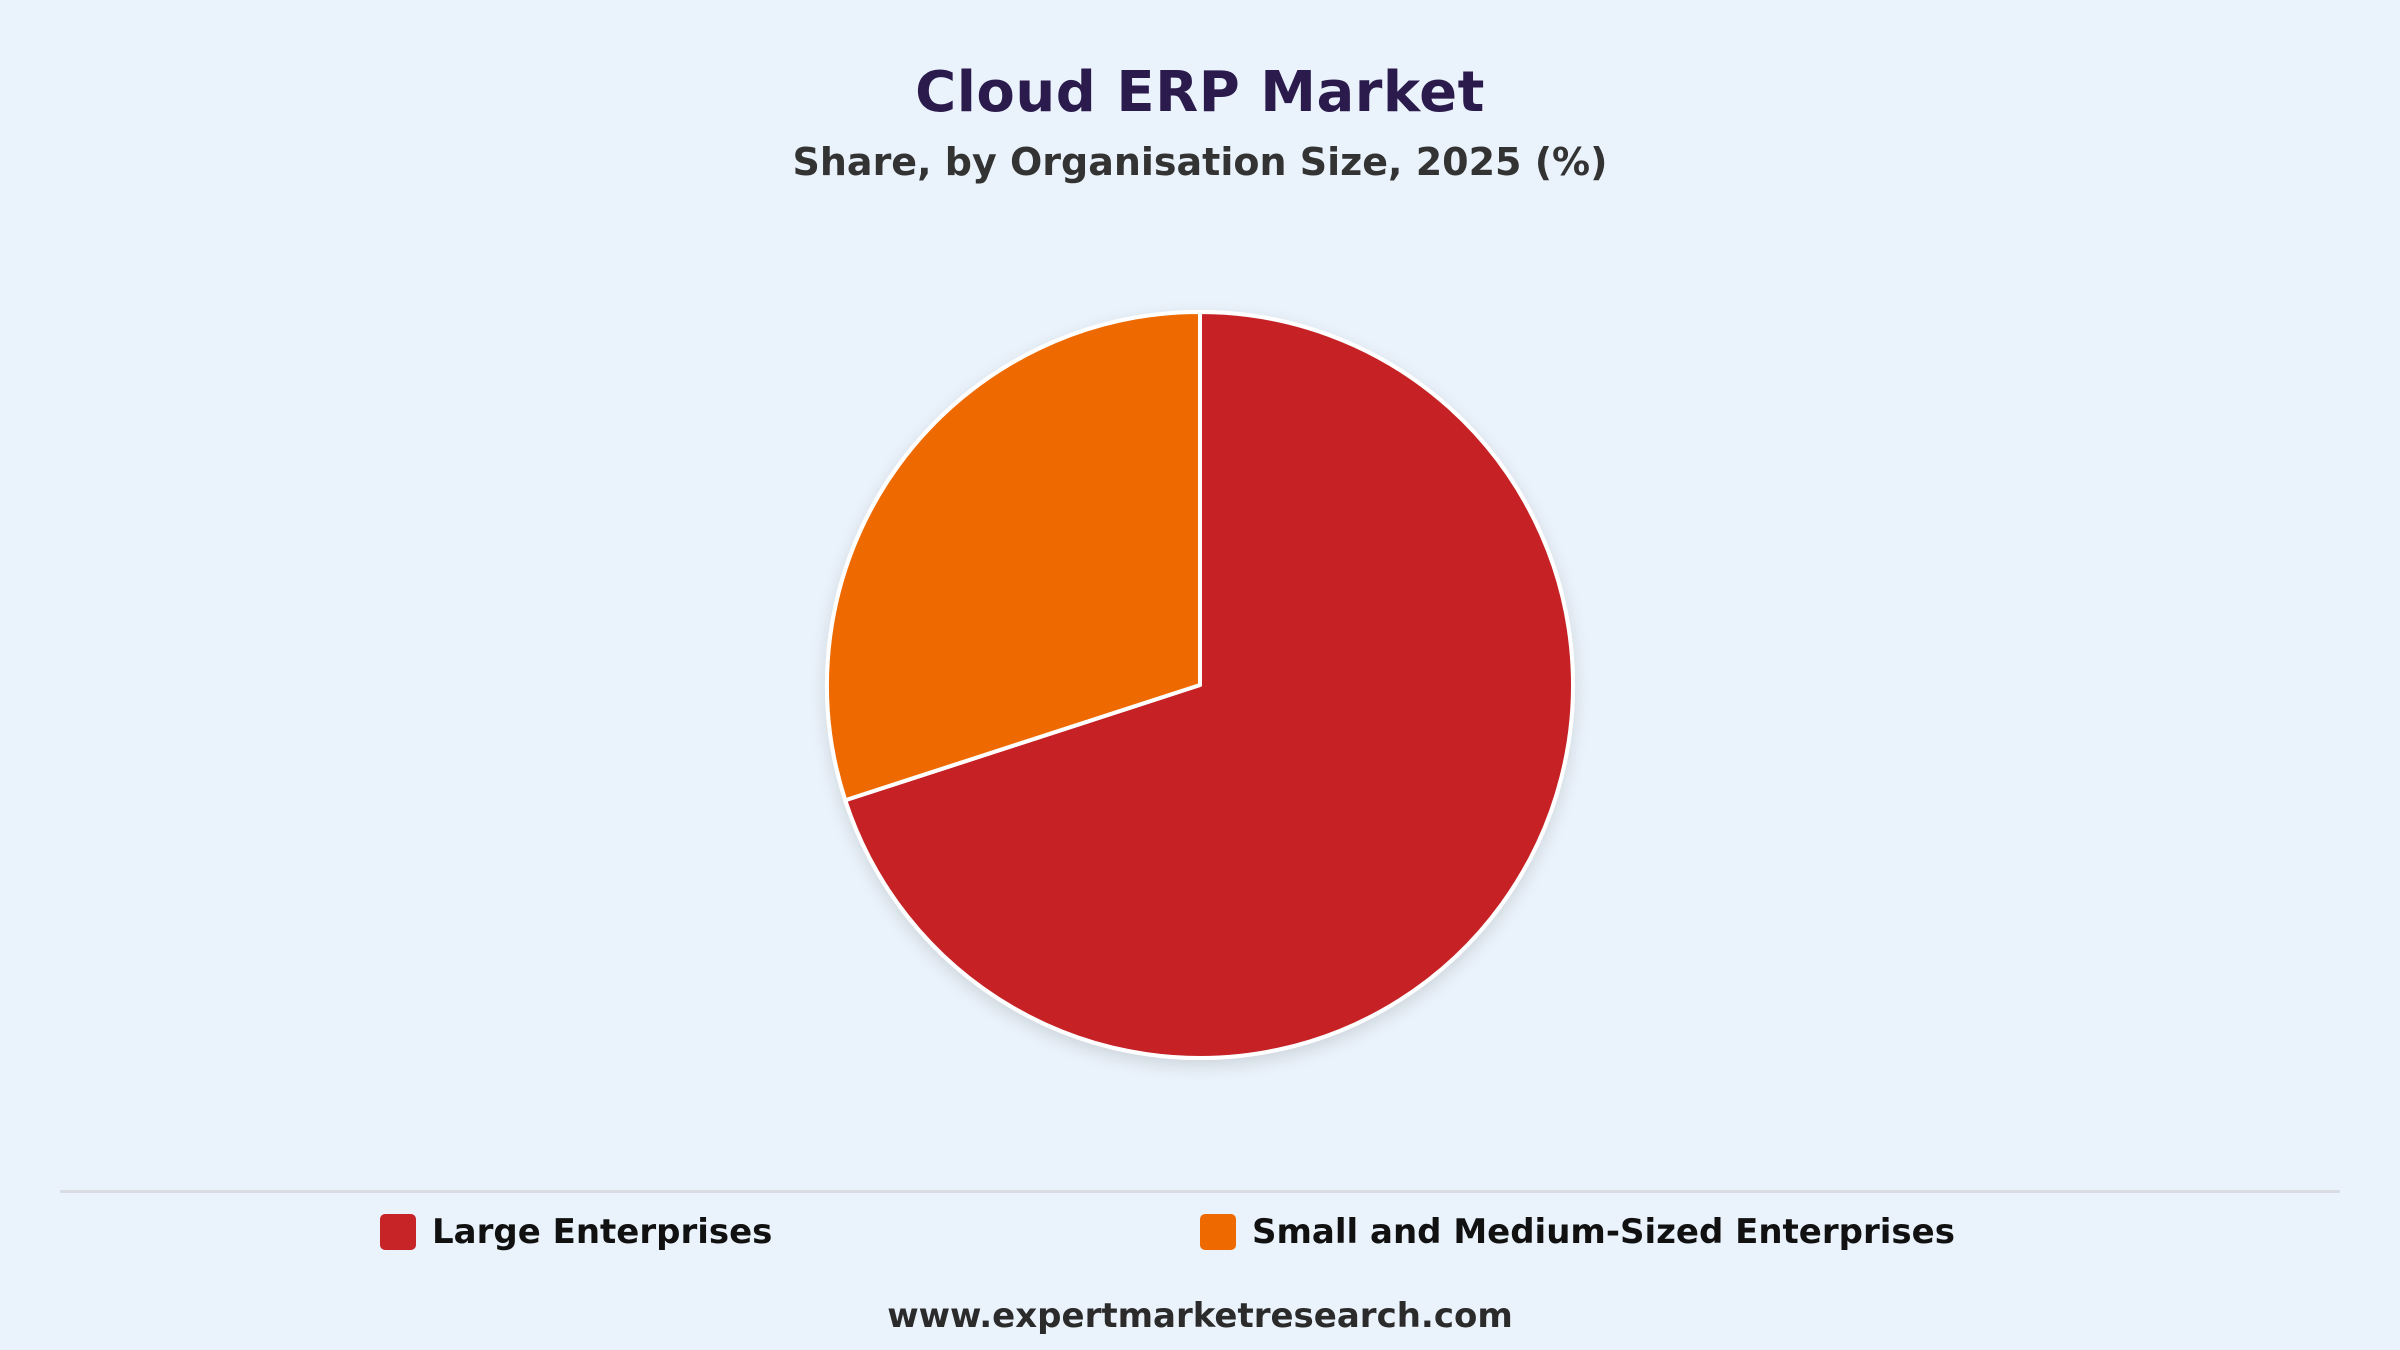  I want to click on chart-subtitle: Share, by Organisation Size, 2025 (%), so click(1200, 162).